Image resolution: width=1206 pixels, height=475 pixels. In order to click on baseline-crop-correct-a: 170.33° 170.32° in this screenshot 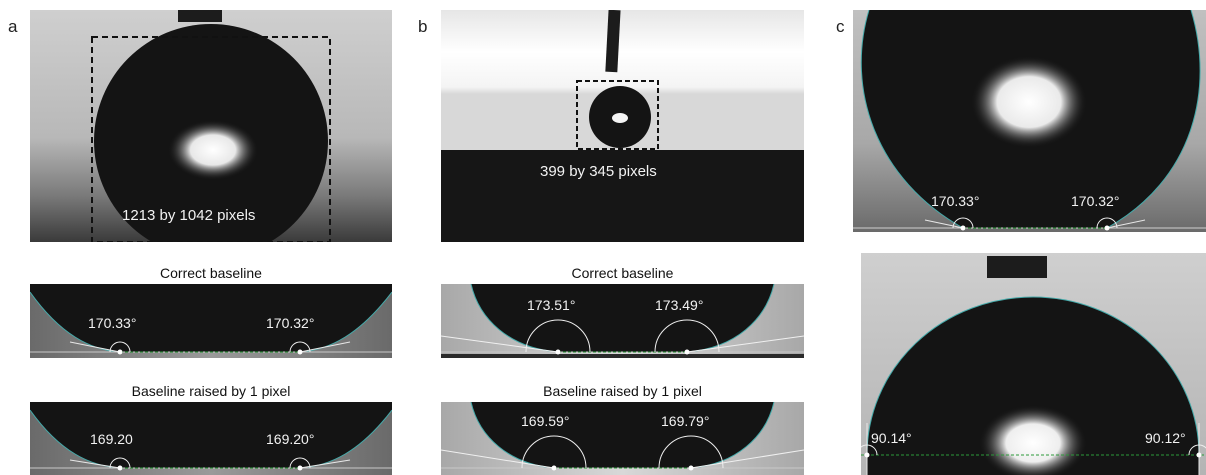, I will do `click(211, 321)`.